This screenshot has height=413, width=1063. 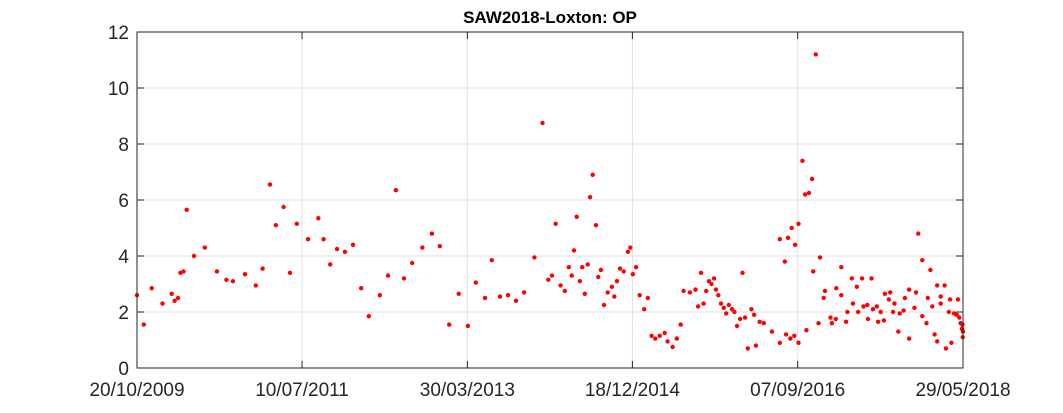 I want to click on y-tick-label: 8, so click(x=123, y=145).